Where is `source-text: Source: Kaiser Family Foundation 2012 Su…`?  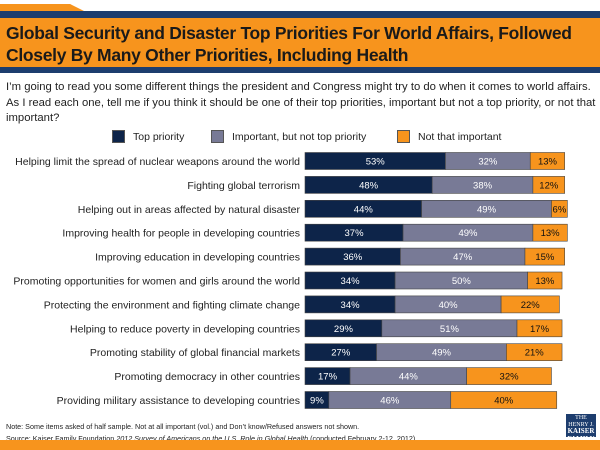
source-text: Source: Kaiser Family Foundation 2012 Su… is located at coordinates (210, 439).